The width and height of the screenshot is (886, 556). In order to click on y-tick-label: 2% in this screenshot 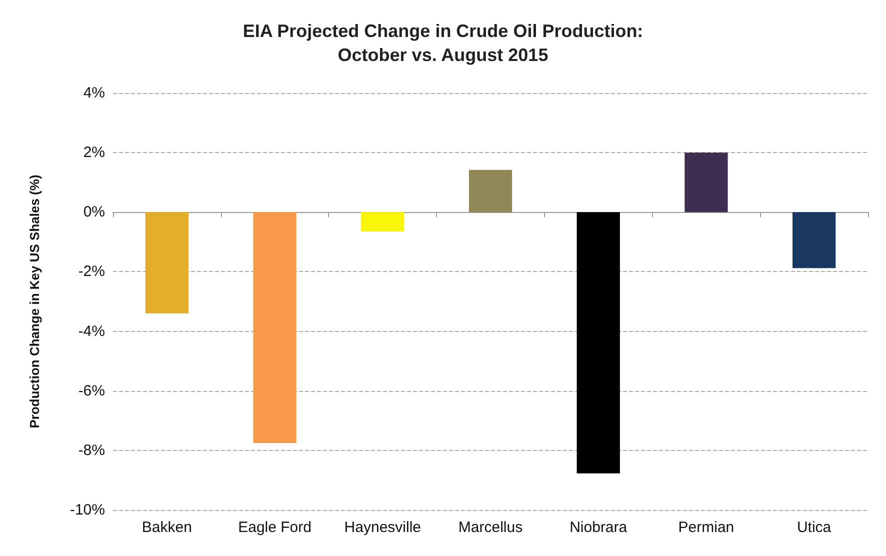, I will do `click(94, 153)`.